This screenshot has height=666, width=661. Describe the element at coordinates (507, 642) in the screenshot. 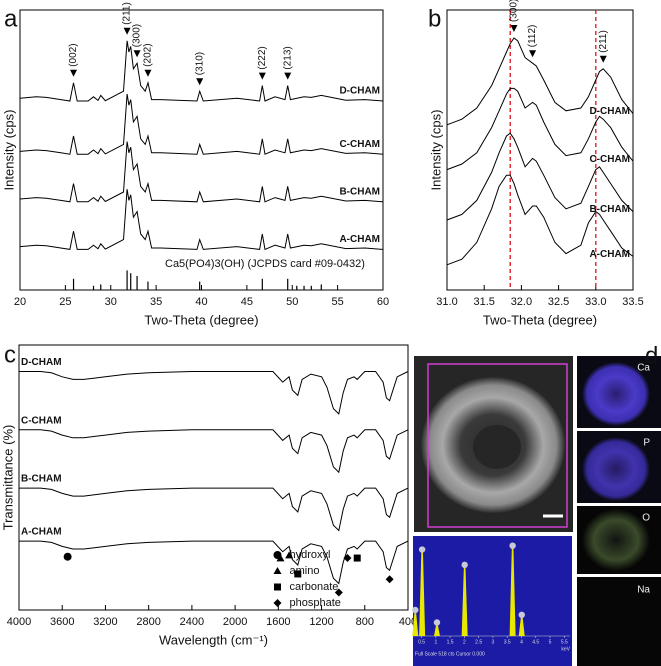

I see `x-tick-label: 3.5` at that location.